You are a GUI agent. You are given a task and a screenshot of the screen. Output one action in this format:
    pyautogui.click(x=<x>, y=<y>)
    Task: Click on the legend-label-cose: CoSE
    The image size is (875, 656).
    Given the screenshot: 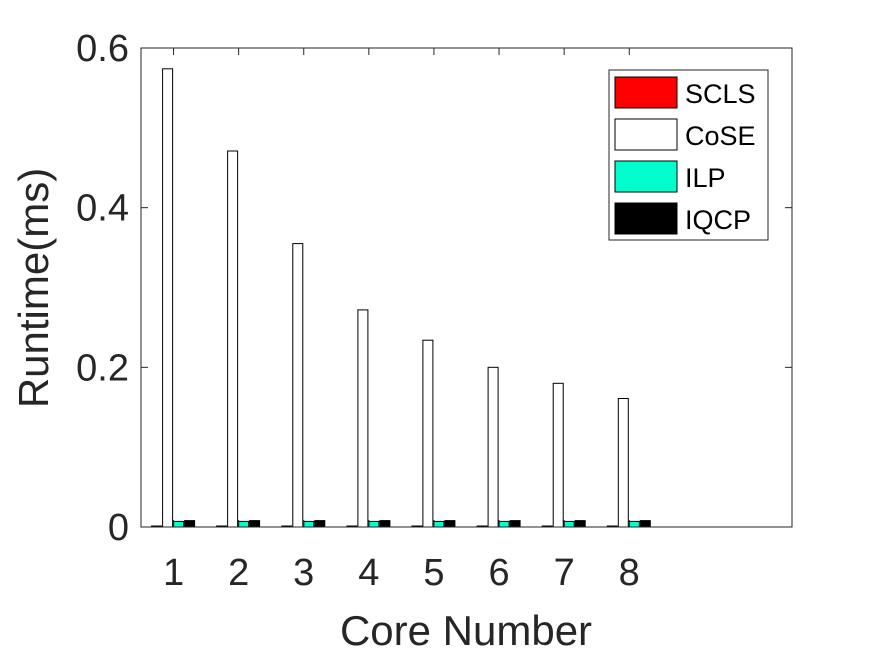 What is the action you would take?
    pyautogui.click(x=720, y=136)
    